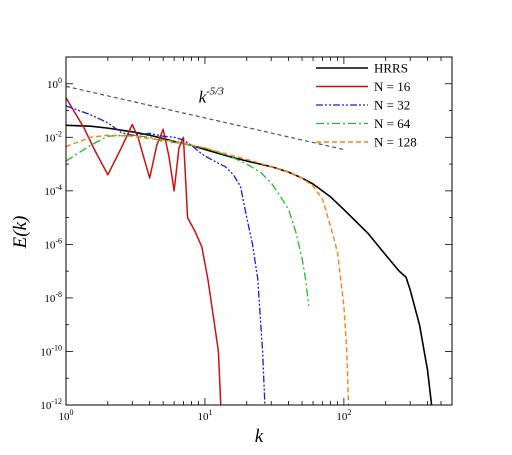  I want to click on legend-label: N = 128, so click(395, 142).